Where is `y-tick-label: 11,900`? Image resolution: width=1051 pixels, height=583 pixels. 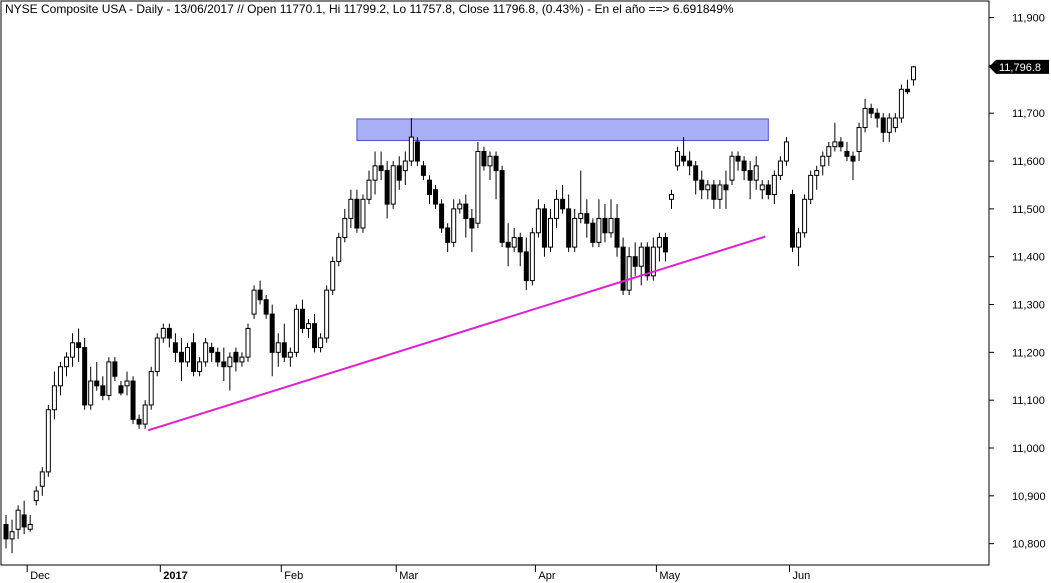
y-tick-label: 11,900 is located at coordinates (1028, 19).